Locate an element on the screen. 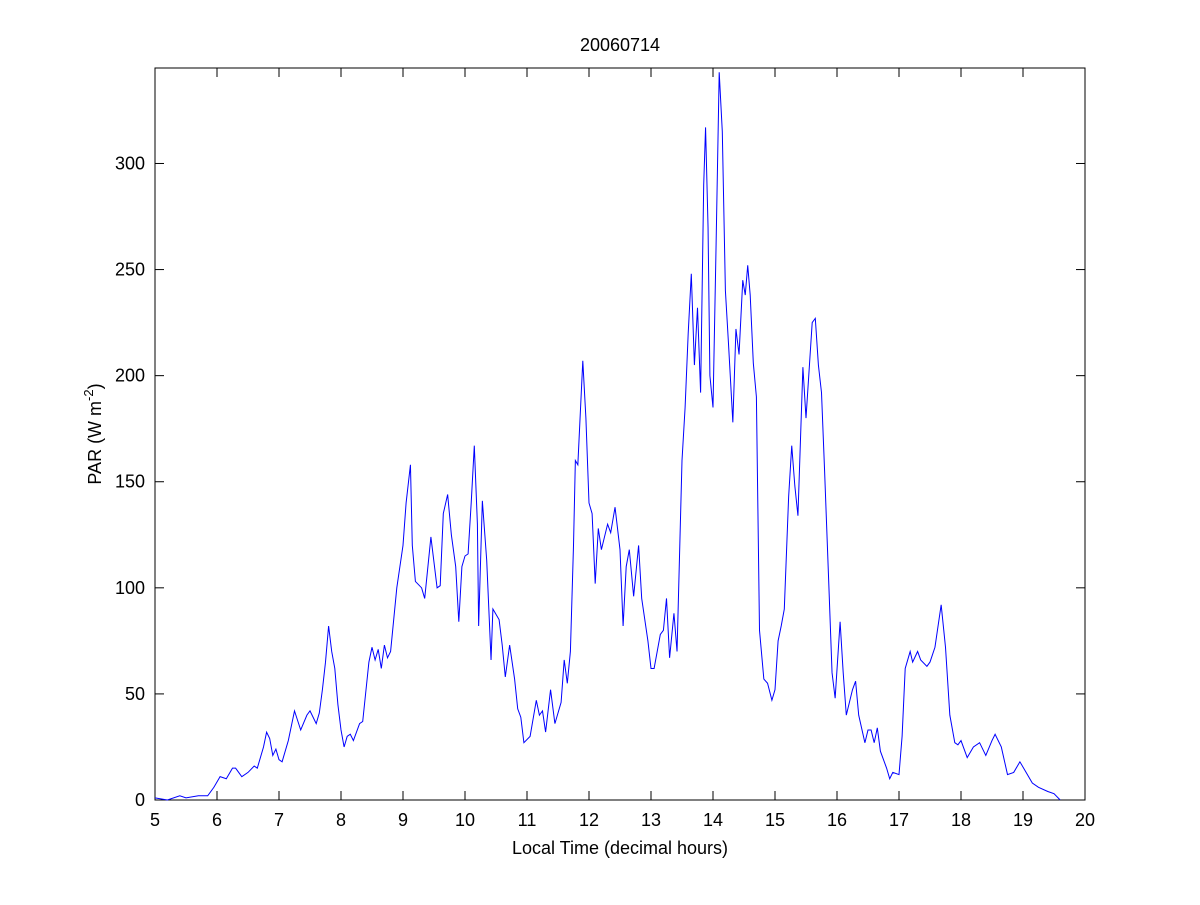 Image resolution: width=1200 pixels, height=905 pixels. x-tick-label: 15 is located at coordinates (775, 820).